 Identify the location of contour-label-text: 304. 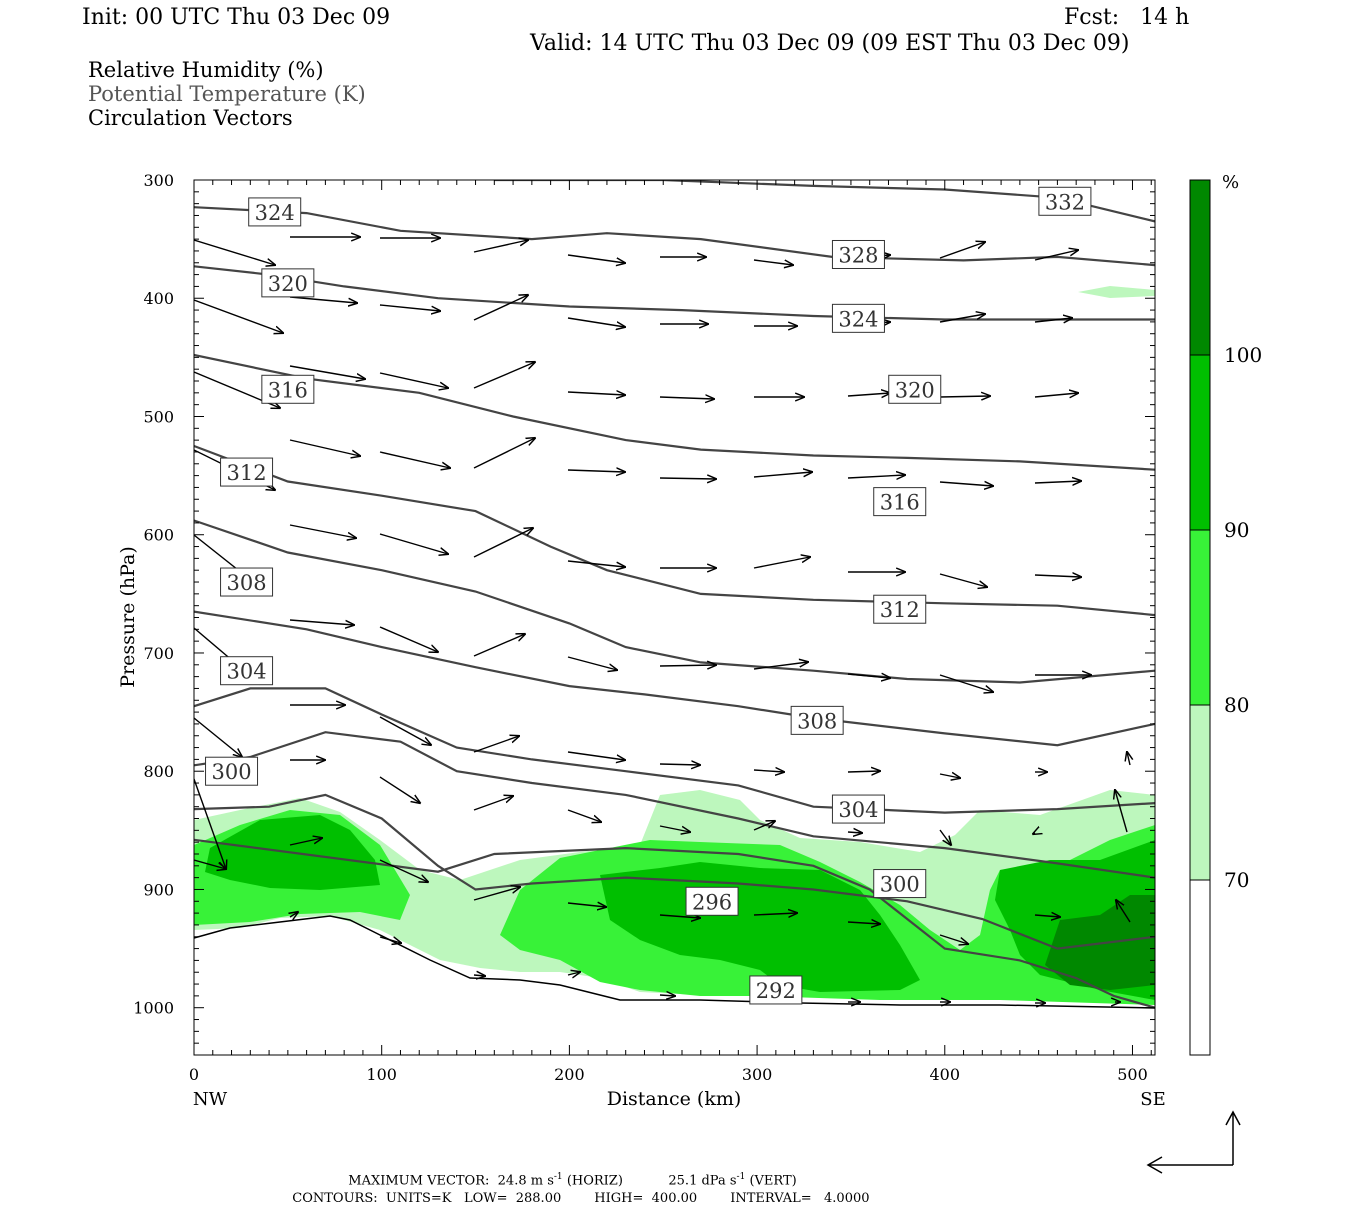
(247, 672).